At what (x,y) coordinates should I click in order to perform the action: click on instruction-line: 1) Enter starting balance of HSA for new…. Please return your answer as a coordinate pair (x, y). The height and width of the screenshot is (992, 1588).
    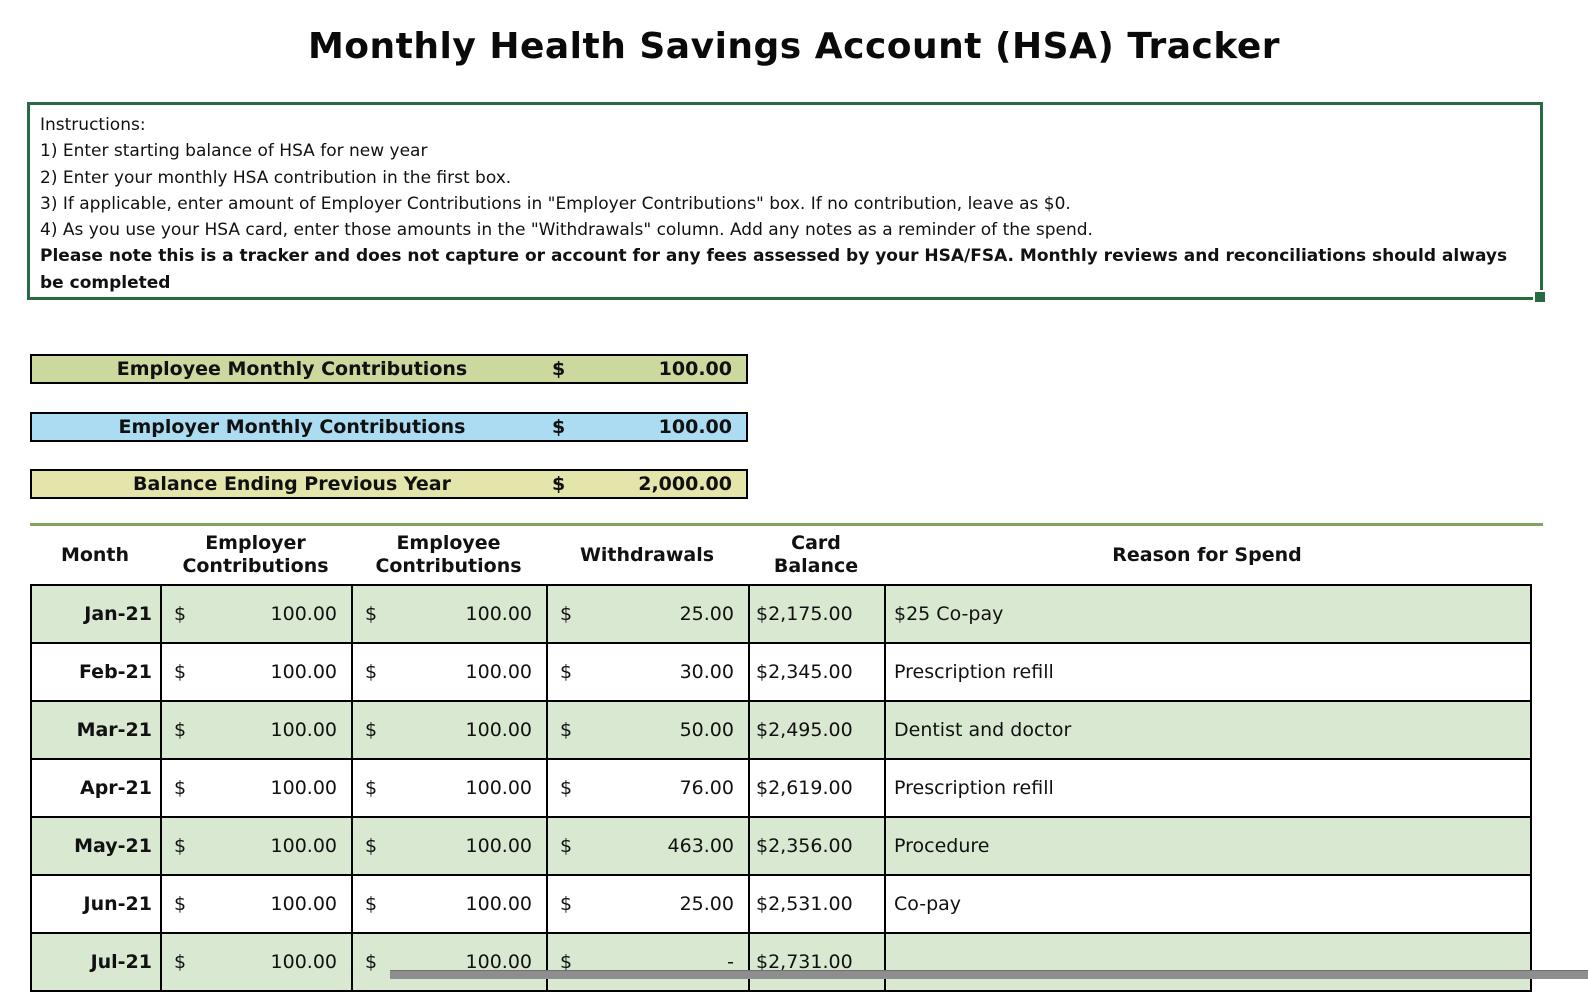
    Looking at the image, I should click on (234, 151).